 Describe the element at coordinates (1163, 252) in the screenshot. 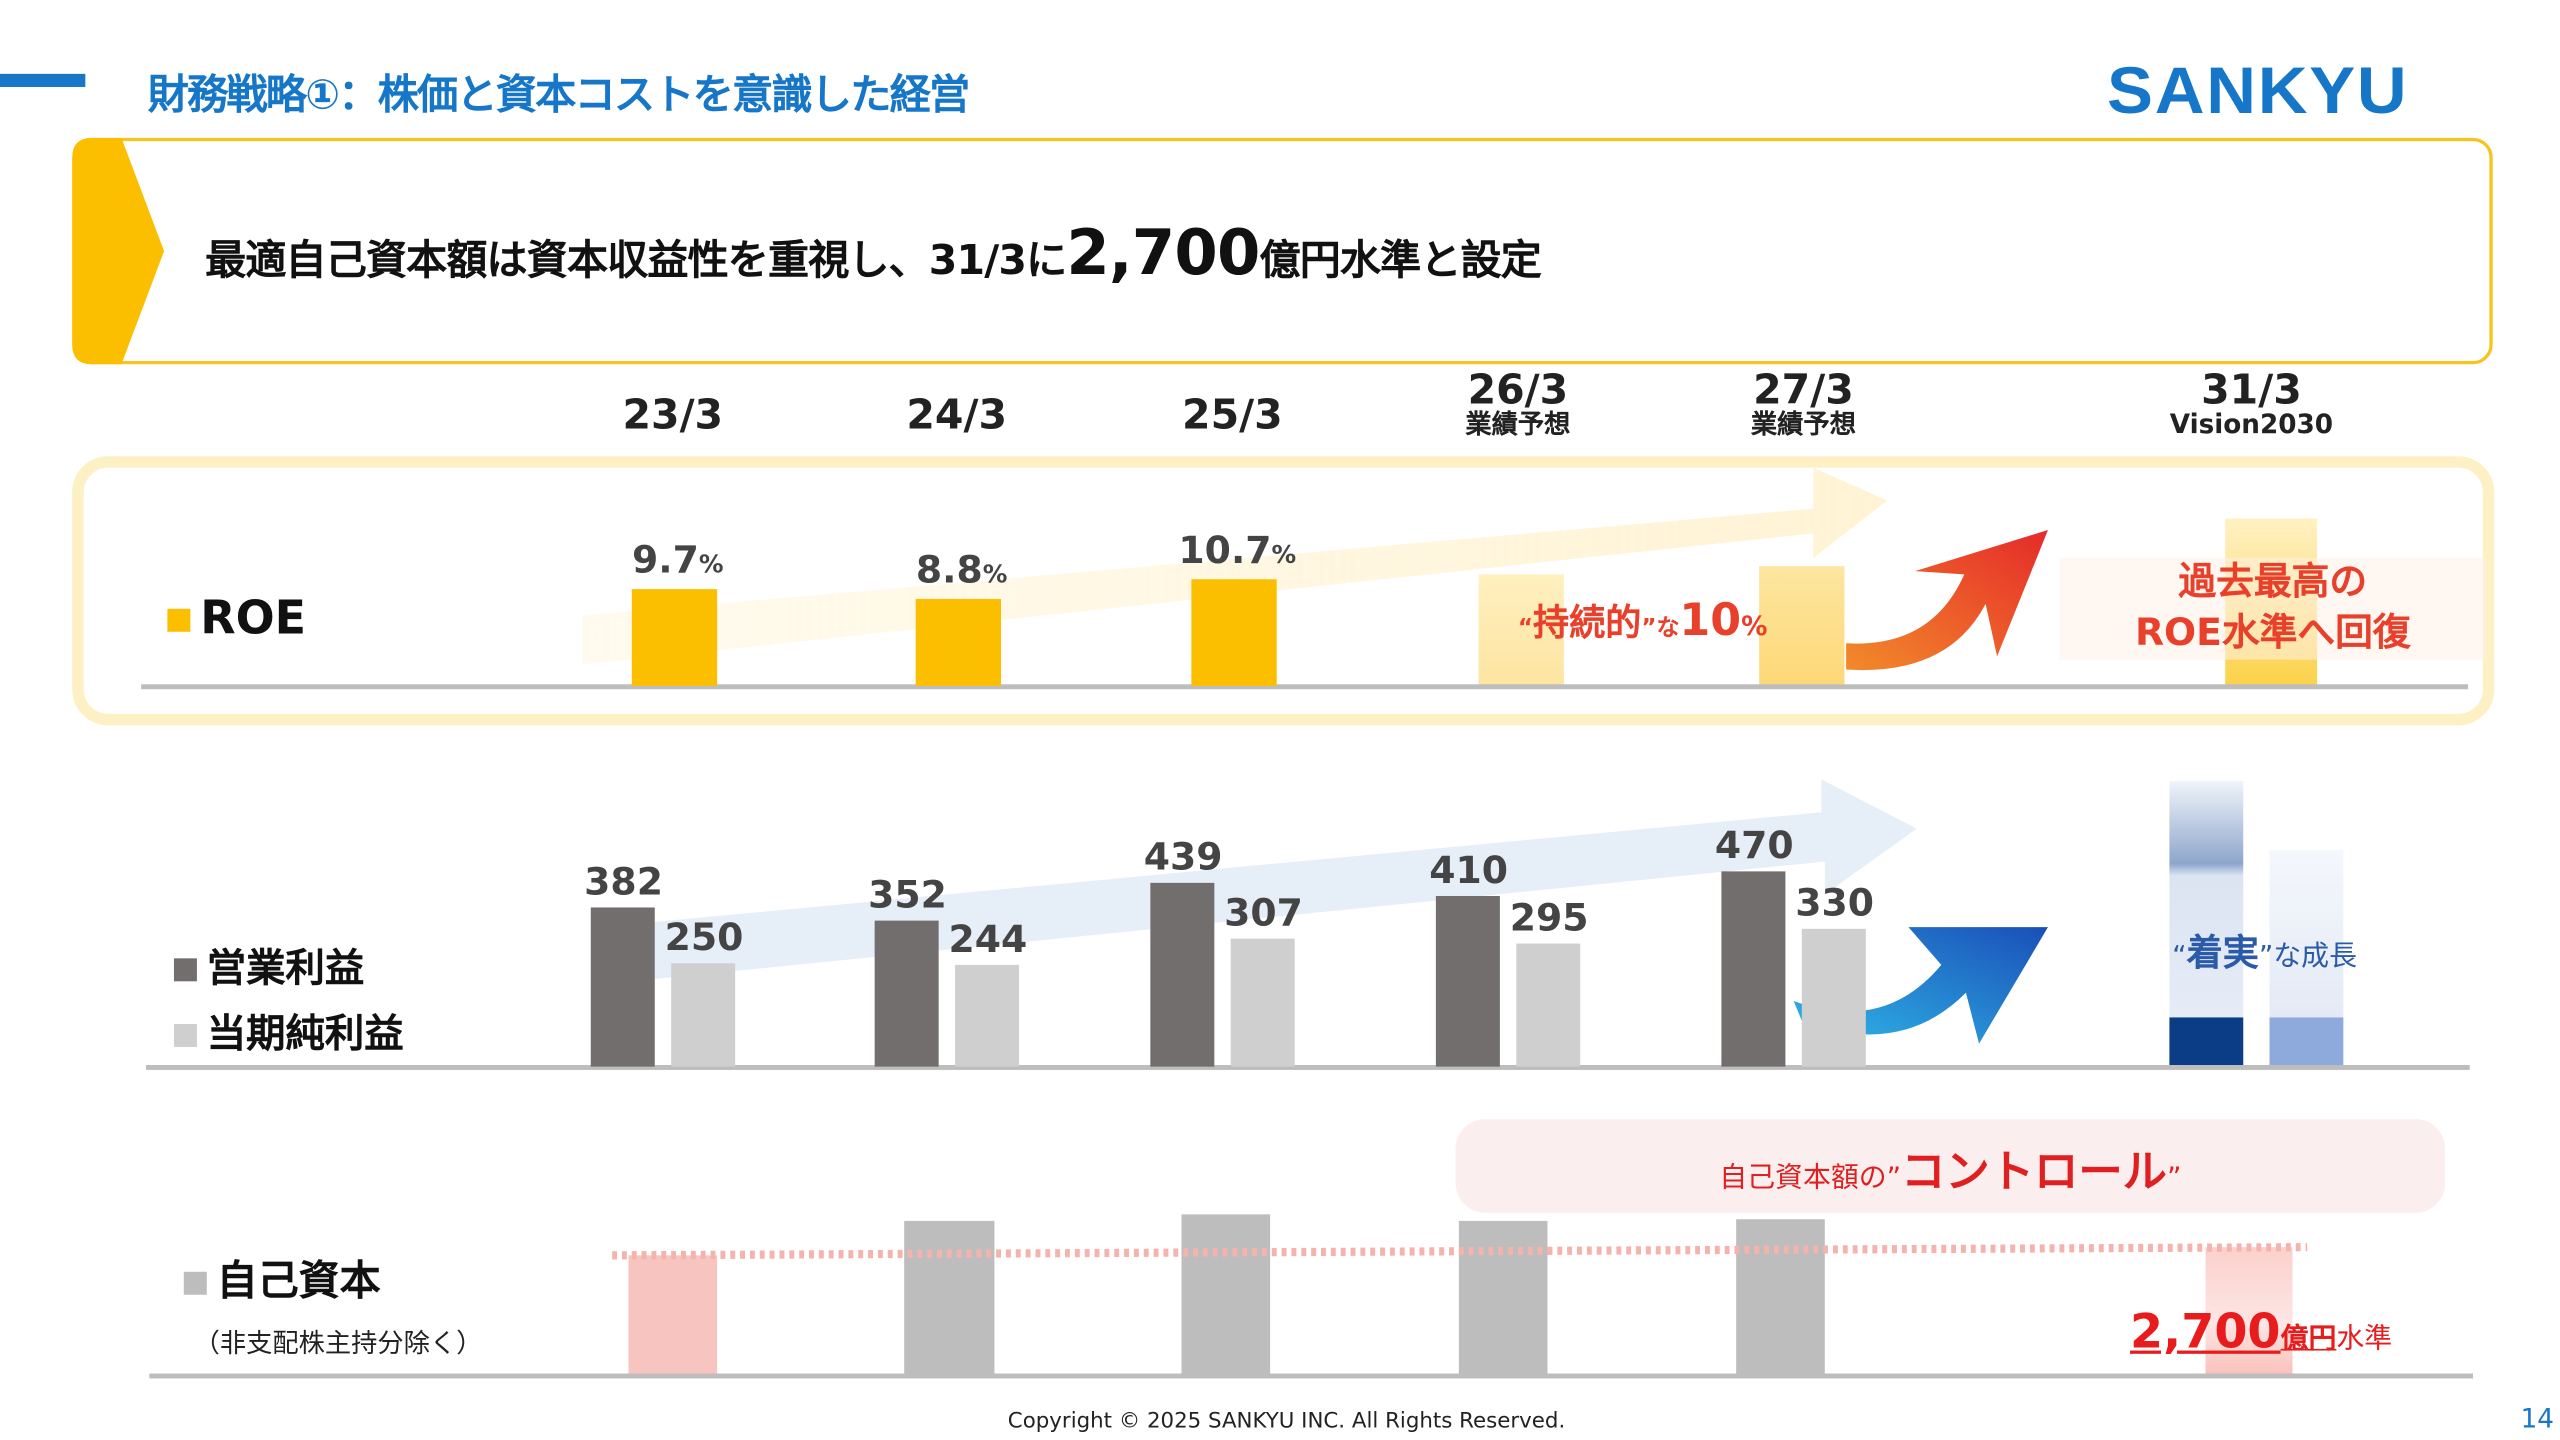

I see `headline-amount: 2,700` at that location.